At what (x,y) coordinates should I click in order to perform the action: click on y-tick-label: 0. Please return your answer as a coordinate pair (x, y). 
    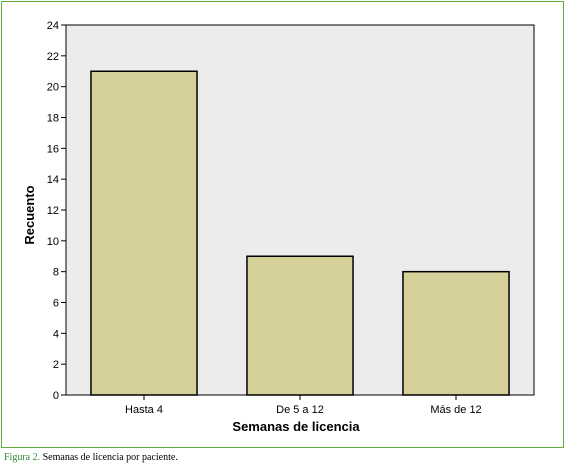
    Looking at the image, I should click on (56, 396).